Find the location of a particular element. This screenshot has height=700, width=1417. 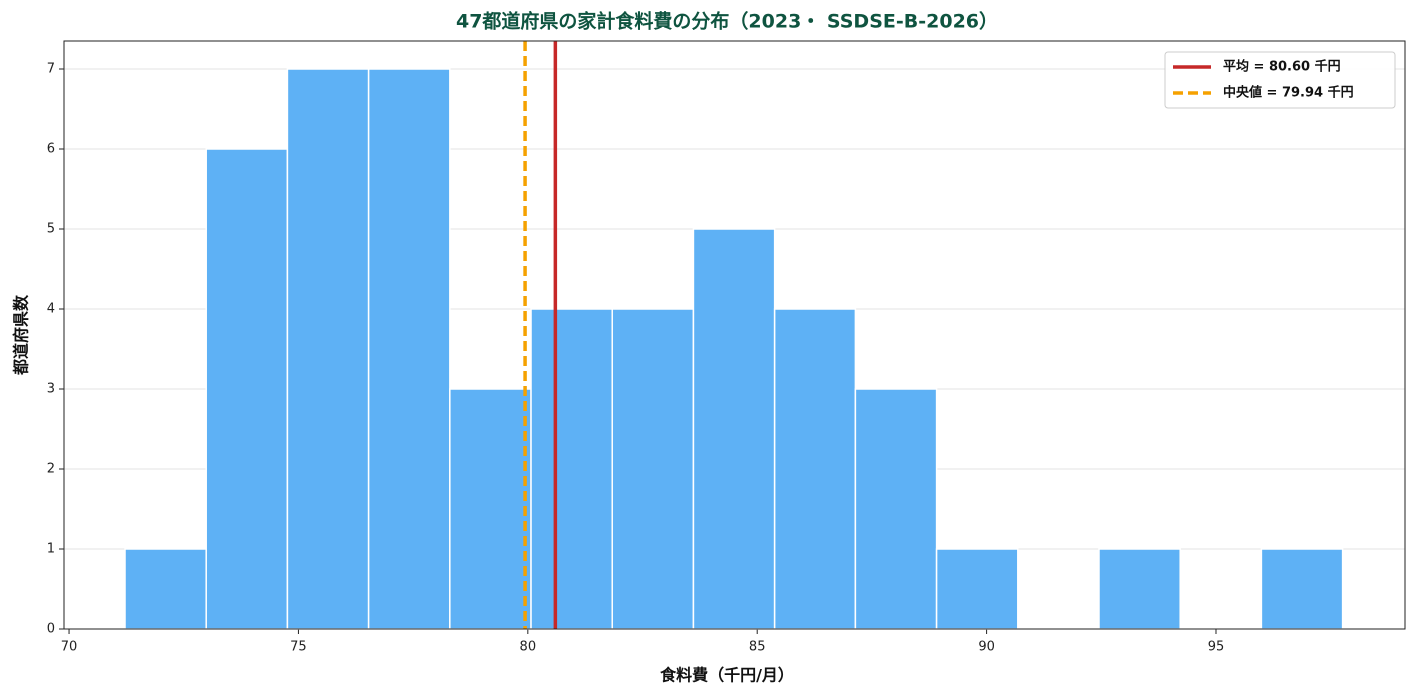

legend-box is located at coordinates (1280, 80).